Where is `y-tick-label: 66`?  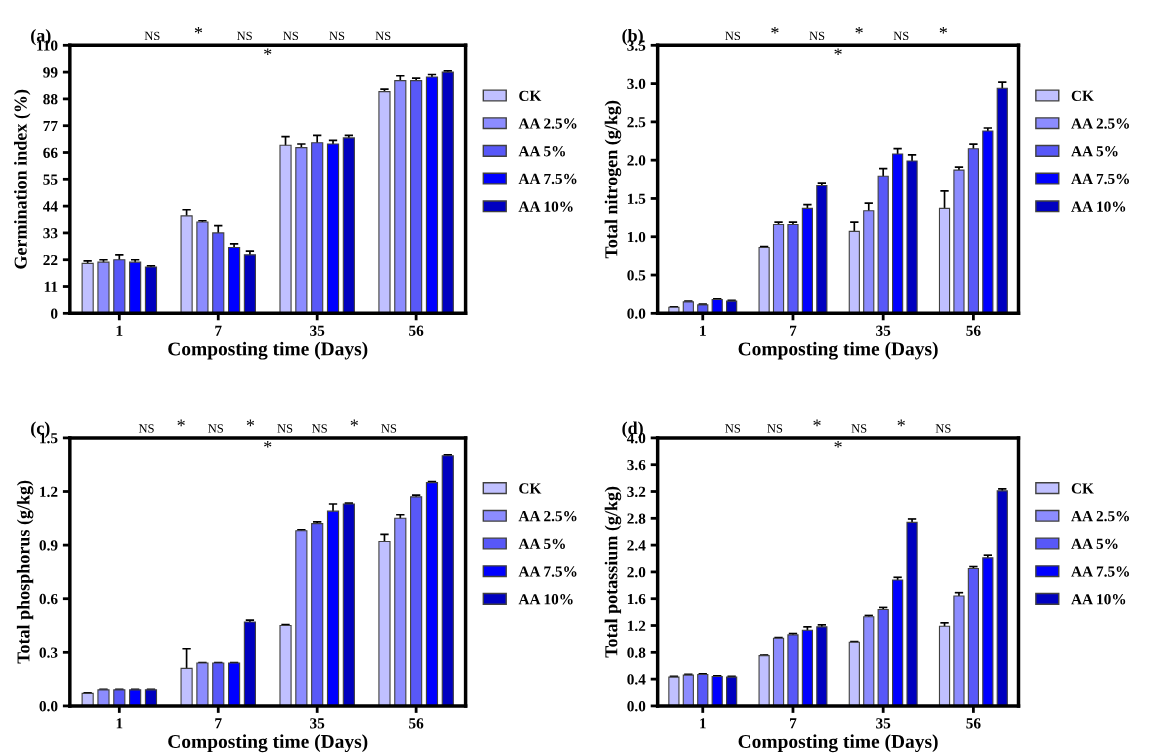 y-tick-label: 66 is located at coordinates (50, 152).